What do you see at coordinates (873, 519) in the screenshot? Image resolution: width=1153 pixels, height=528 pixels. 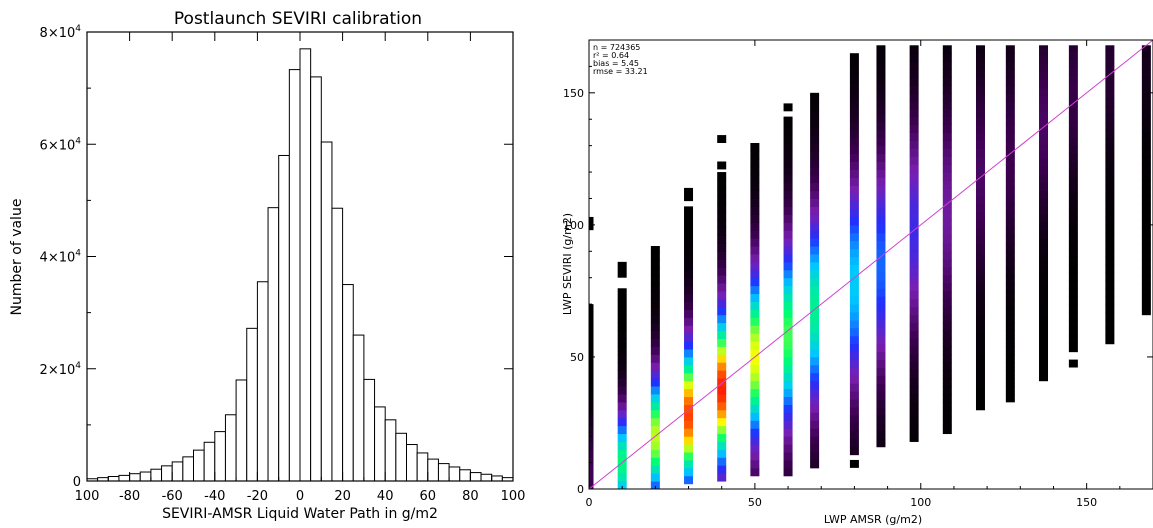 I see `density-x-label: LWP AMSR (g/m2)` at bounding box center [873, 519].